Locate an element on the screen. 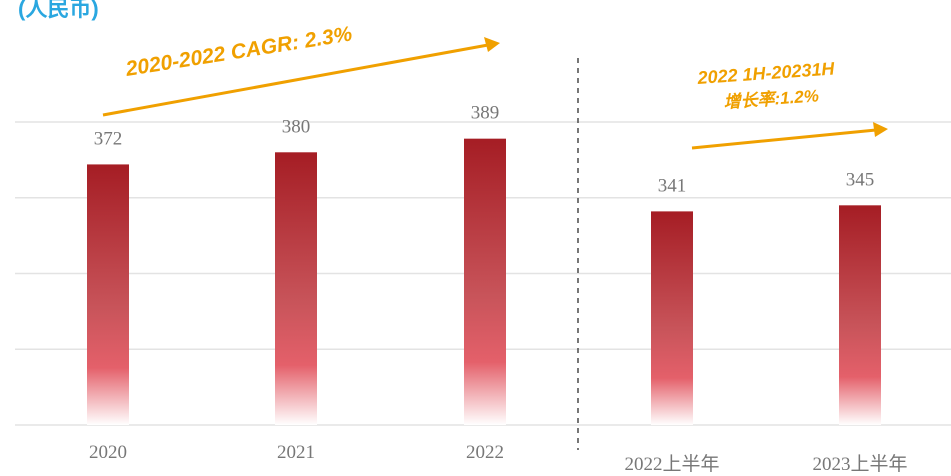 The height and width of the screenshot is (476, 951). data-label: 345 is located at coordinates (860, 179).